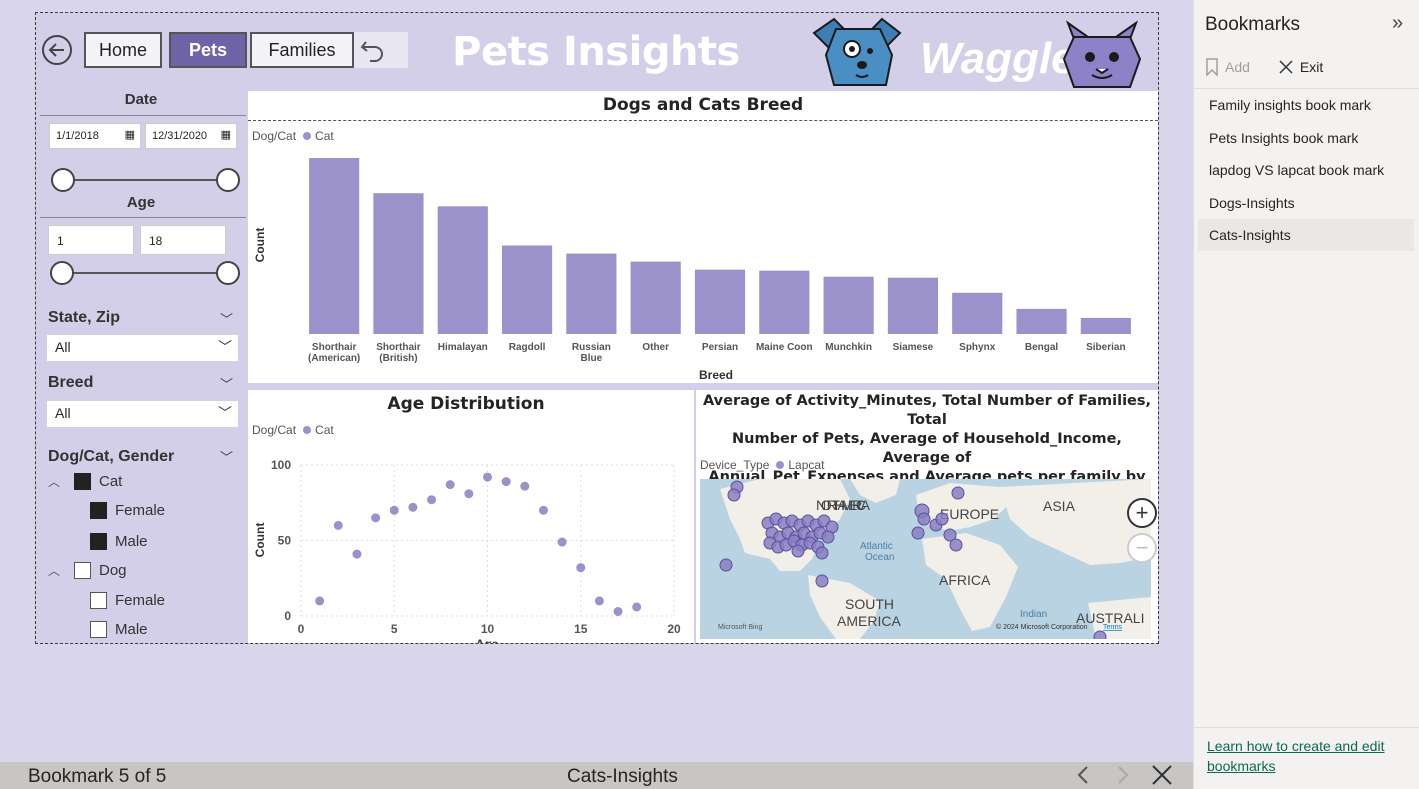  What do you see at coordinates (301, 629) in the screenshot?
I see `x-tick-label: 0` at bounding box center [301, 629].